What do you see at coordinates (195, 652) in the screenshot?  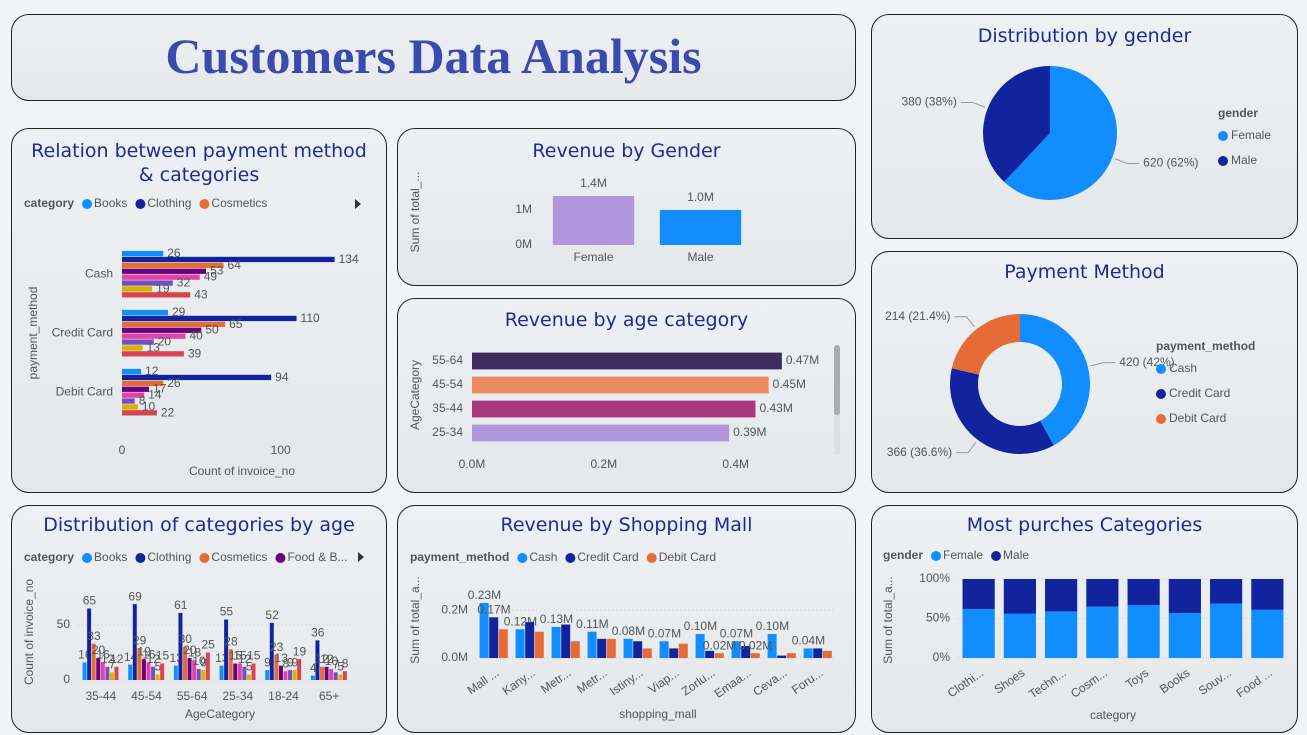 I see `data-label: 18` at bounding box center [195, 652].